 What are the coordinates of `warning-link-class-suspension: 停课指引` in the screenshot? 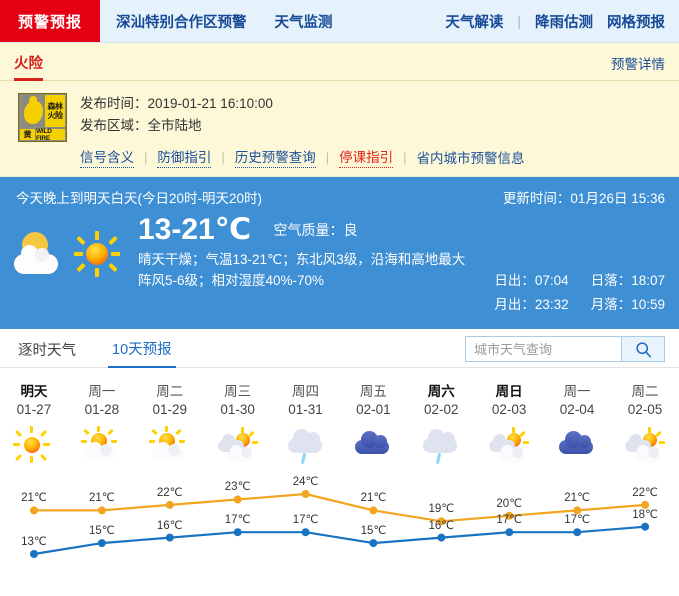 It's located at (366, 157).